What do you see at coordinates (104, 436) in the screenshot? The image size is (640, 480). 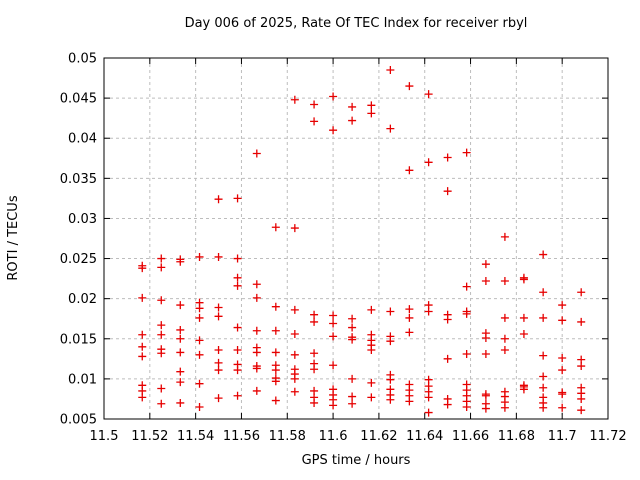 I see `x-tick-label: 11.5` at bounding box center [104, 436].